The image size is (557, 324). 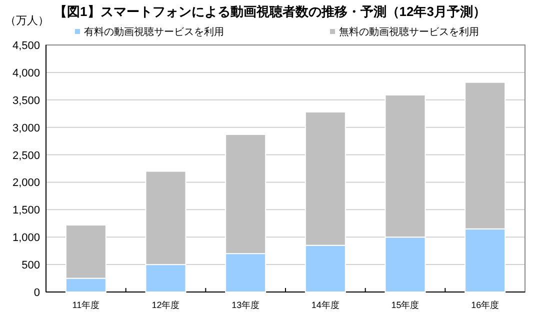 What do you see at coordinates (405, 305) in the screenshot?
I see `x-tick-label: 15年度` at bounding box center [405, 305].